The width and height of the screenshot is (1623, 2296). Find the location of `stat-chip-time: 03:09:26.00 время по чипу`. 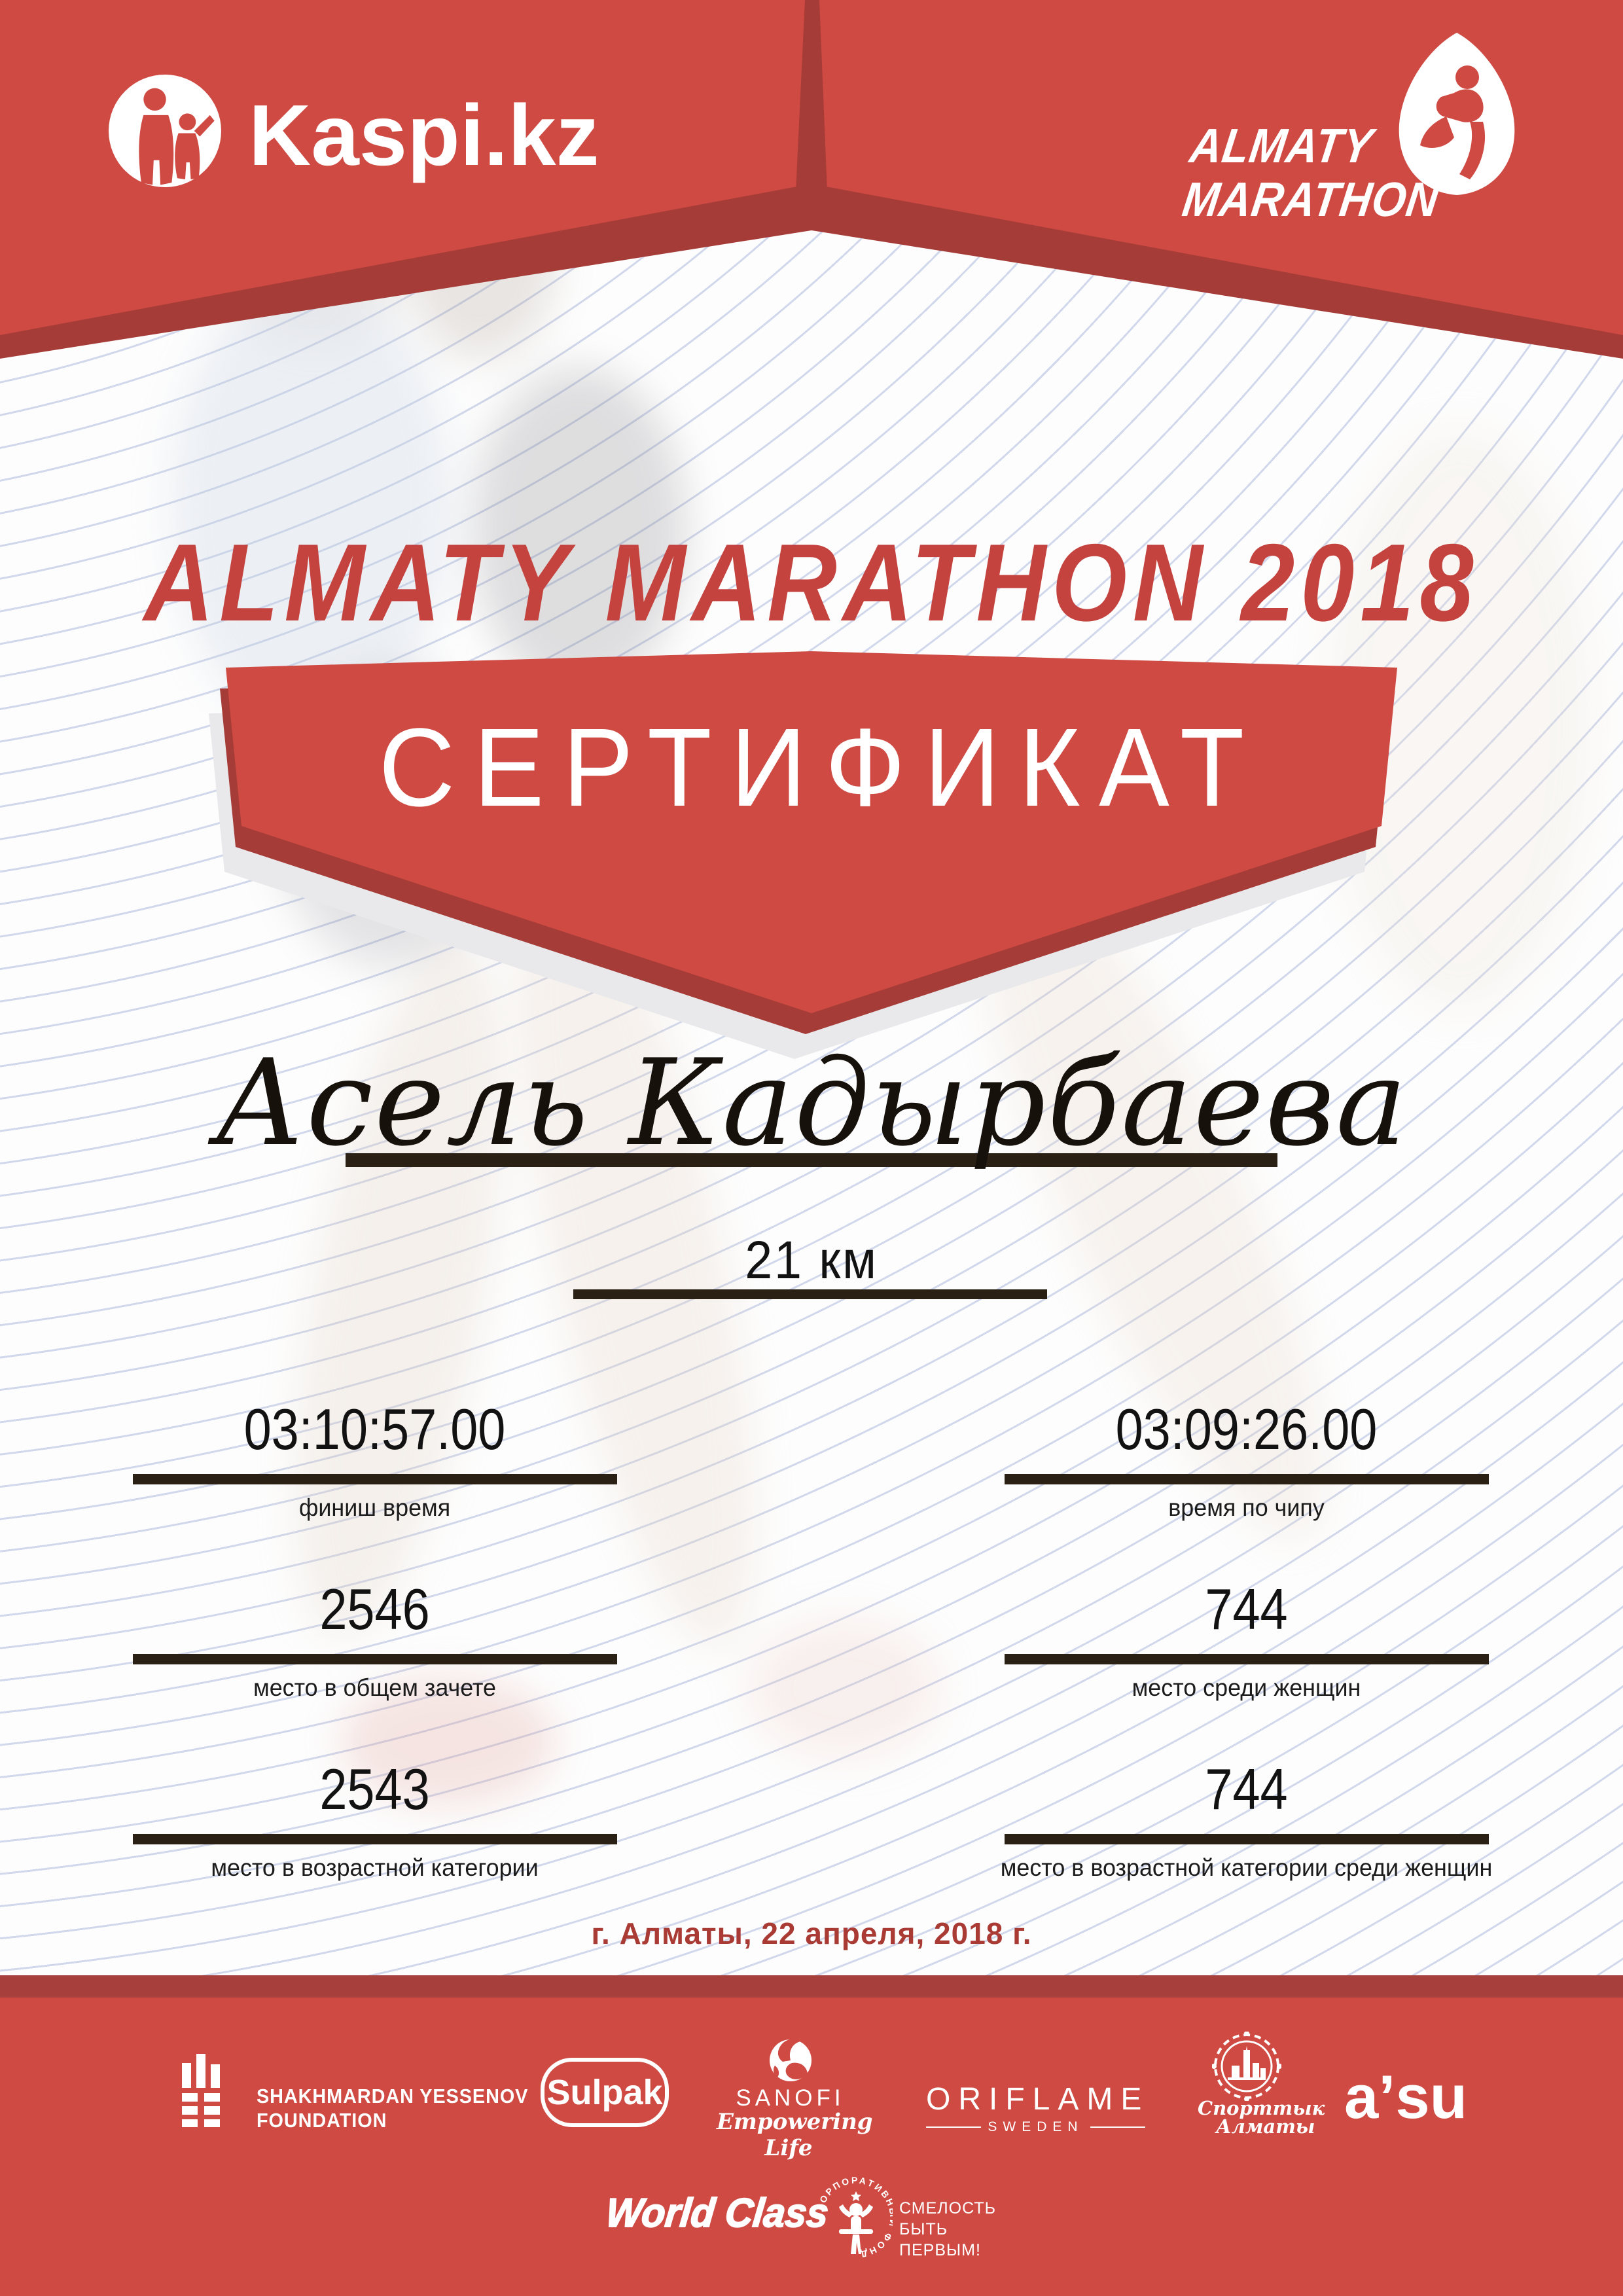

stat-chip-time: 03:09:26.00 время по чипу is located at coordinates (1246, 1459).